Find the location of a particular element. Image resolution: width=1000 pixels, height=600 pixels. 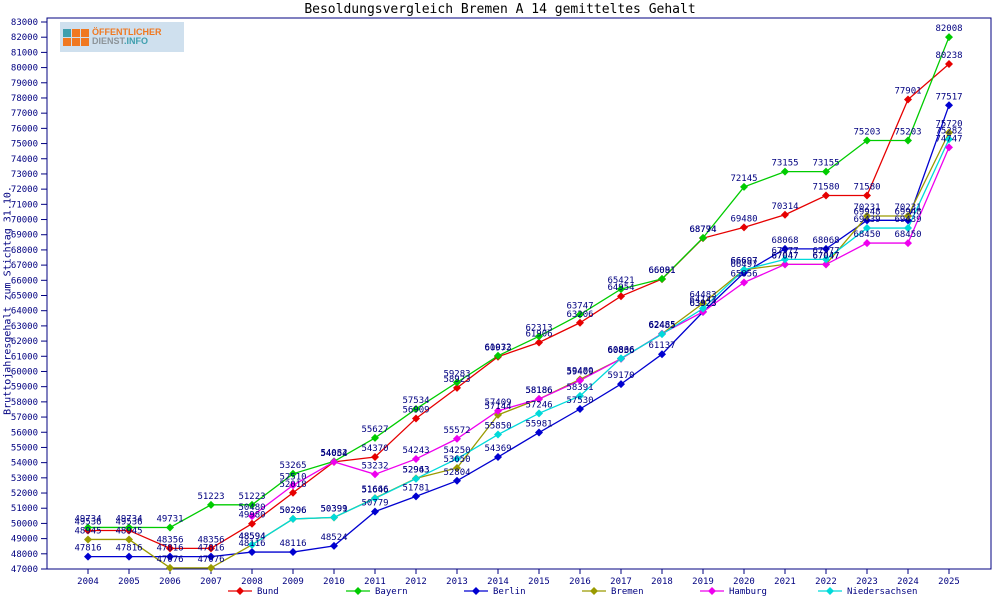

data-point-label-hamburg-2025: 74747 is located at coordinates (948, 139).